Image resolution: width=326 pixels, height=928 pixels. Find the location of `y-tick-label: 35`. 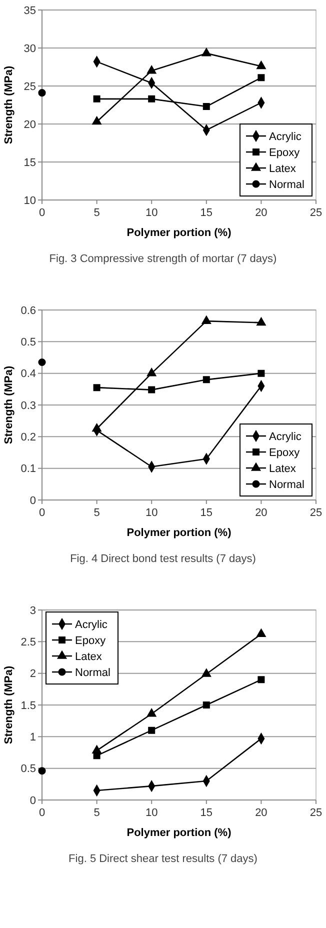

y-tick-label: 35 is located at coordinates (30, 10).